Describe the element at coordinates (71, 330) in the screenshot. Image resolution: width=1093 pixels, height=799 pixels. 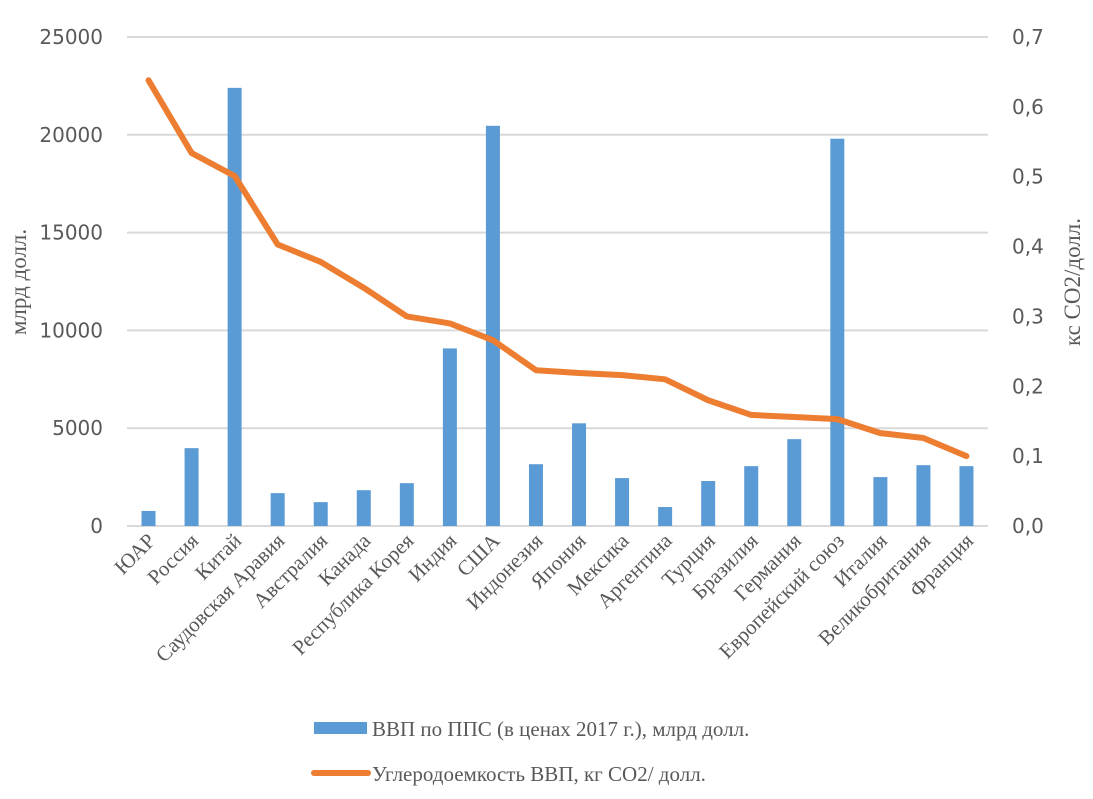
I see `left-tick-label: 10000` at that location.